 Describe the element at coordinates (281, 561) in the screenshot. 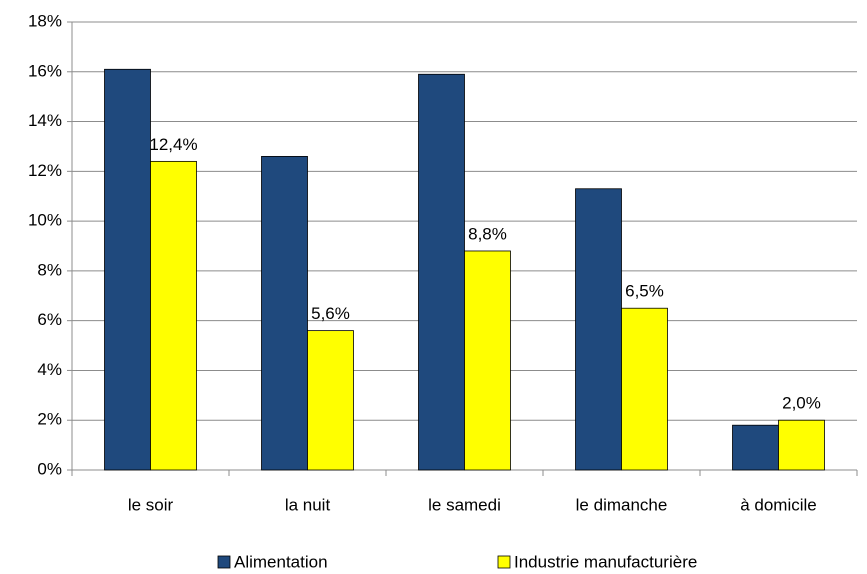

I see `legend-label: Alimentation` at that location.